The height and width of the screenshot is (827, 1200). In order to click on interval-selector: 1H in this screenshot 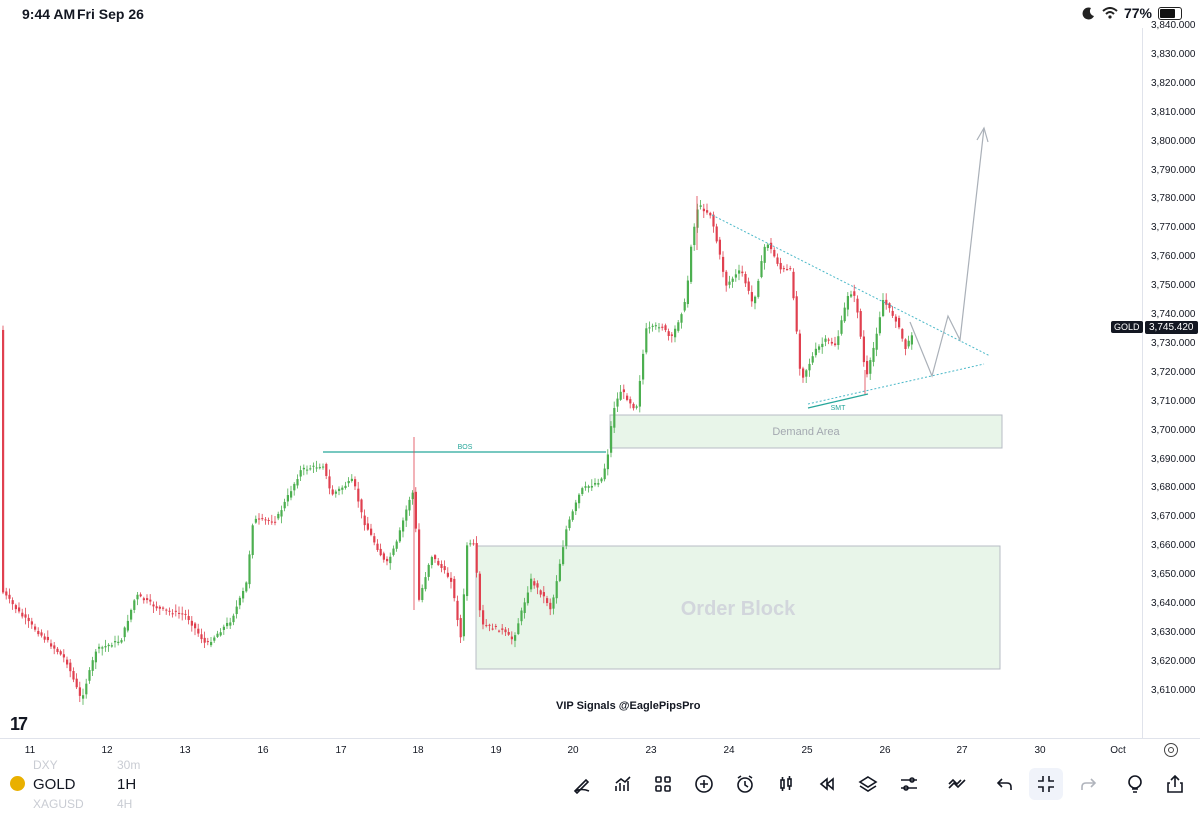, I will do `click(127, 784)`.